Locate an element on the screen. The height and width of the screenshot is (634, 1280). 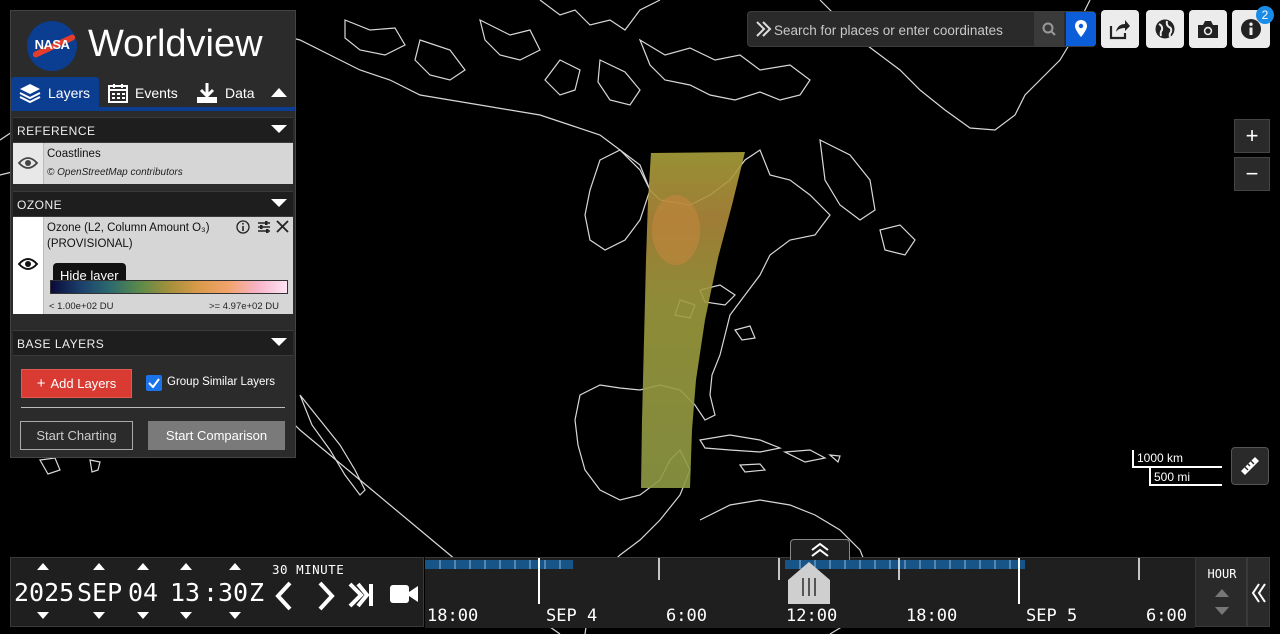
hide-timeline-button is located at coordinates (1258, 592).